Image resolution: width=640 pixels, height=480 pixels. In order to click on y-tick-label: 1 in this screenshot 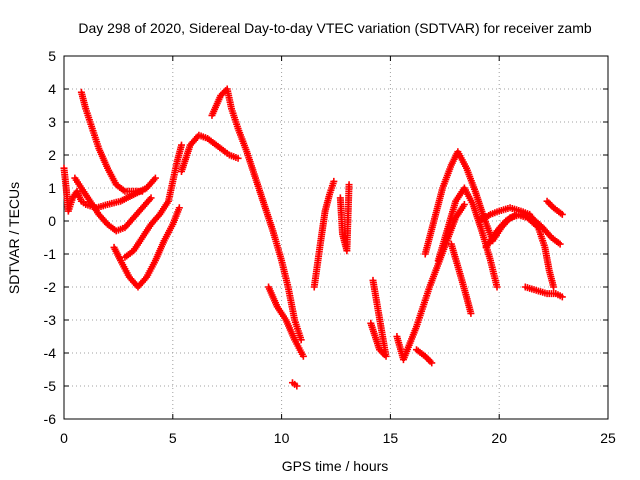, I will do `click(52, 188)`.